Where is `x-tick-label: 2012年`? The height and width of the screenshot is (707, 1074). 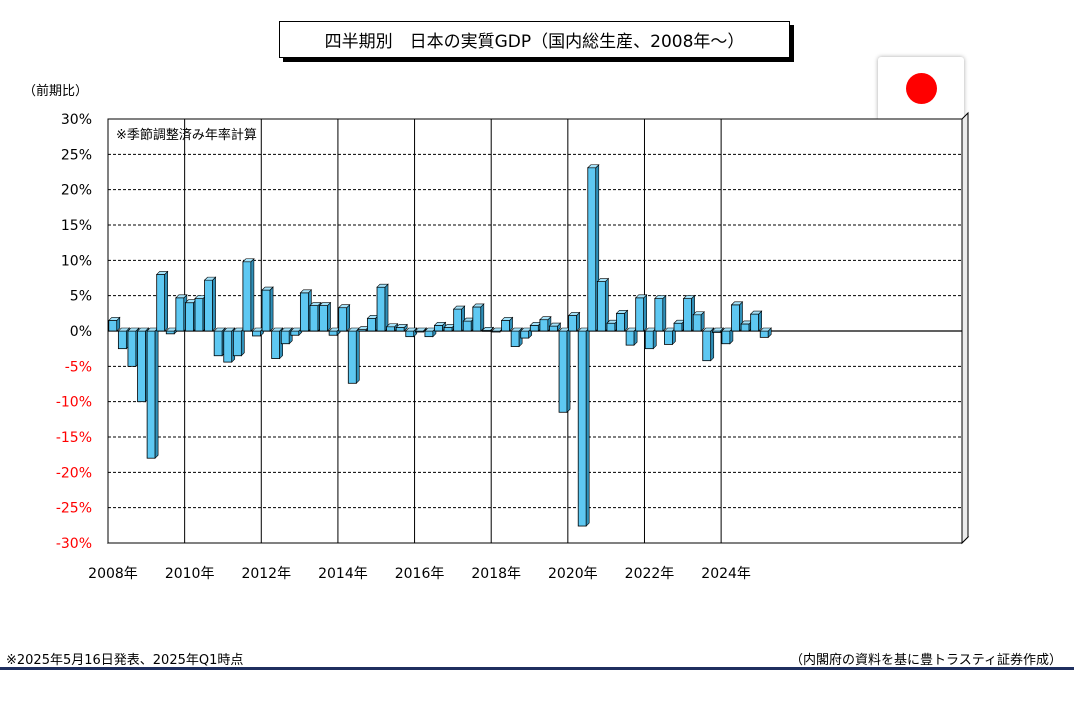
x-tick-label: 2012年 is located at coordinates (266, 574).